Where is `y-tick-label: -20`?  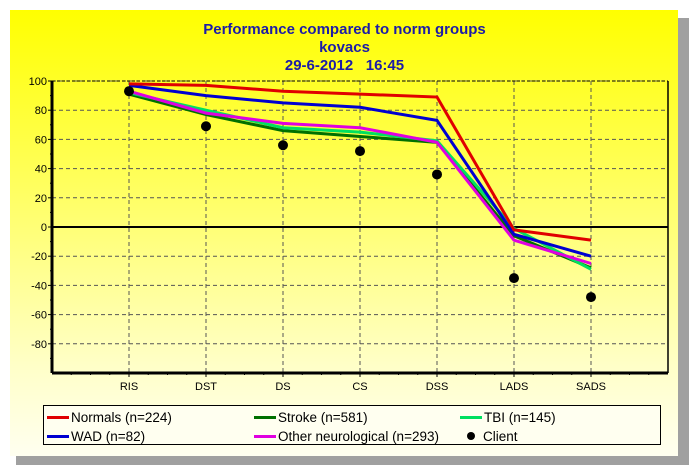 y-tick-label: -20 is located at coordinates (39, 257).